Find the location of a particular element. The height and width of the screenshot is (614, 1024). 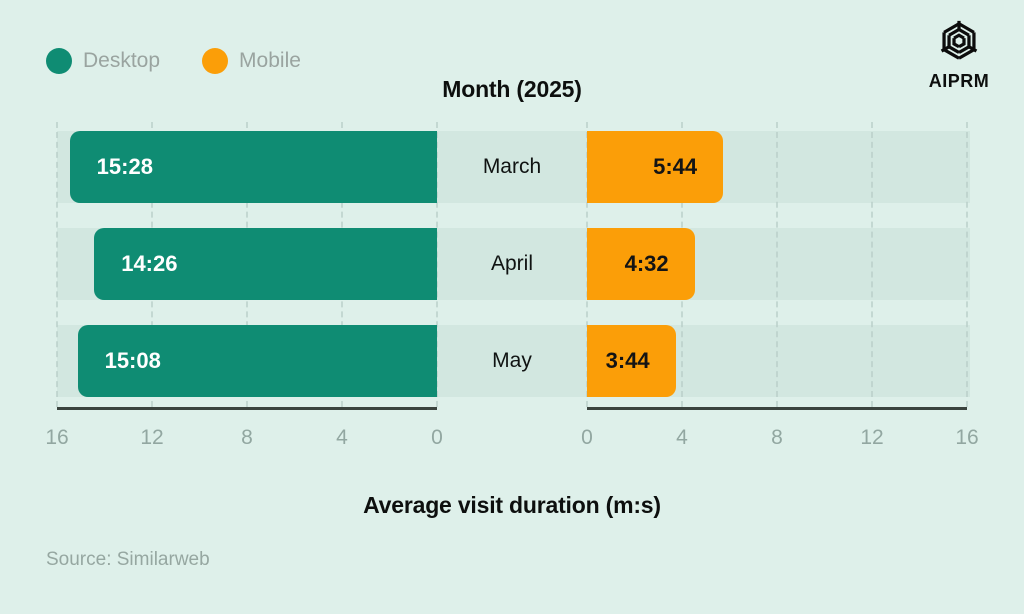

left-axis-tick: 12 is located at coordinates (152, 437).